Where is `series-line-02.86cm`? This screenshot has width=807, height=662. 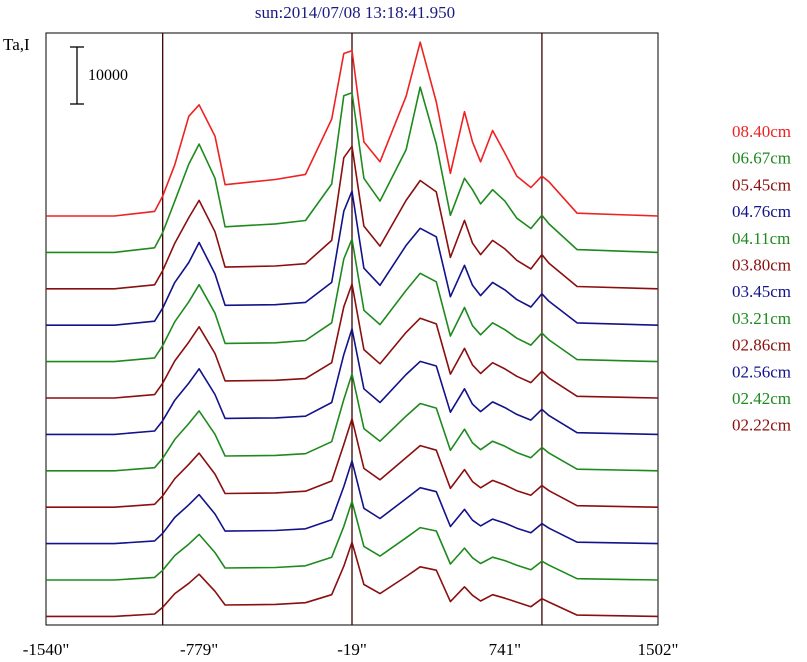 series-line-02.86cm is located at coordinates (352, 463).